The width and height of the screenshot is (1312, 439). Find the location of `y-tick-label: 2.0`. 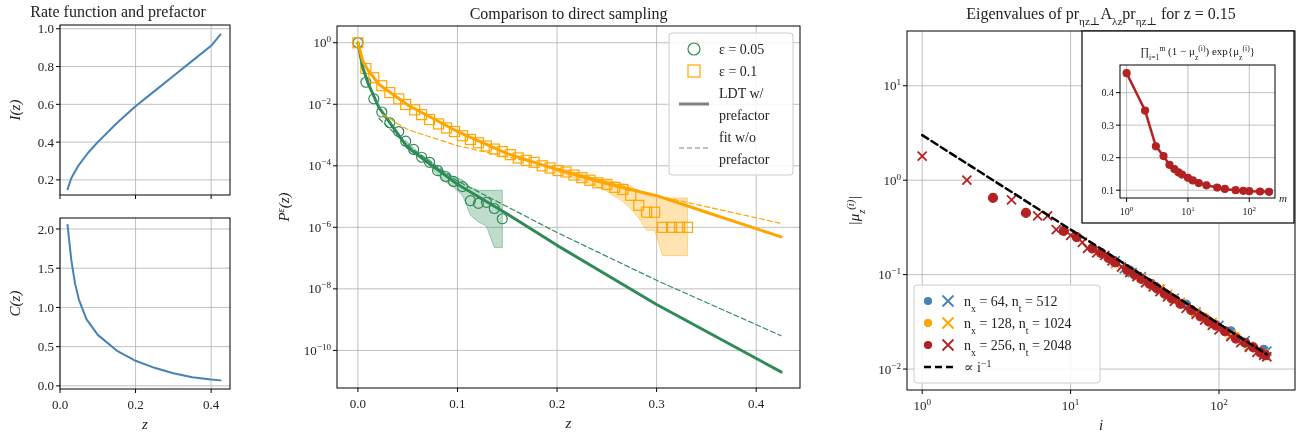

y-tick-label: 2.0 is located at coordinates (45, 229).